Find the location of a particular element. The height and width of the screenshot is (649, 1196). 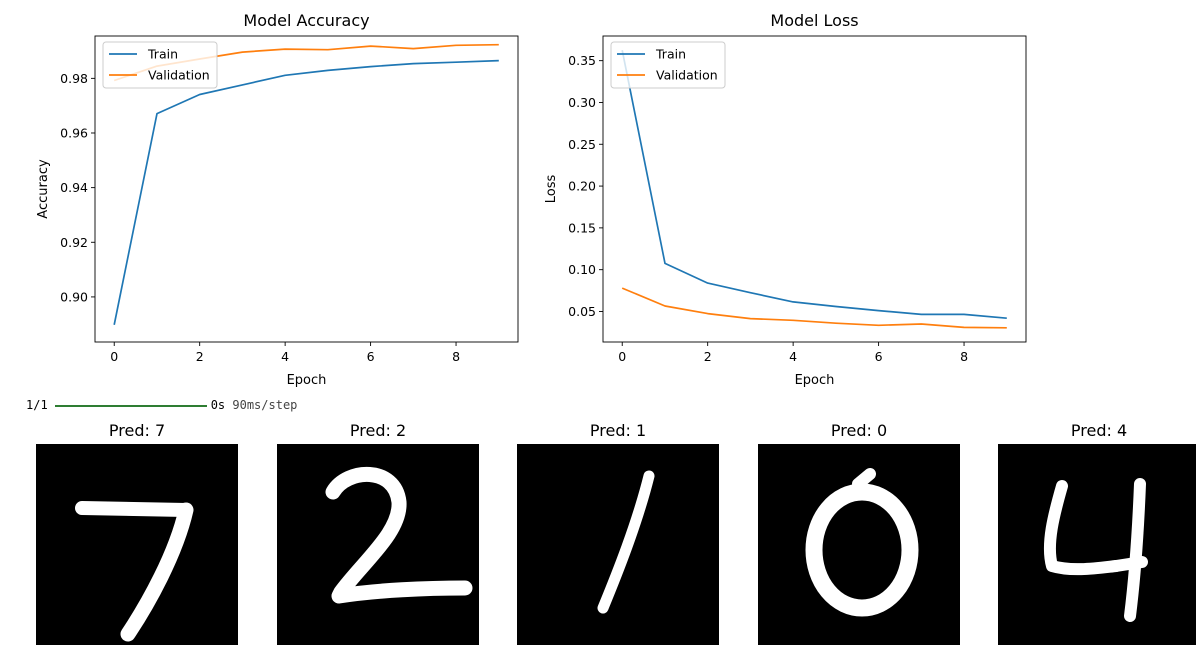

y-tick-label: 0.94 is located at coordinates (74, 187).